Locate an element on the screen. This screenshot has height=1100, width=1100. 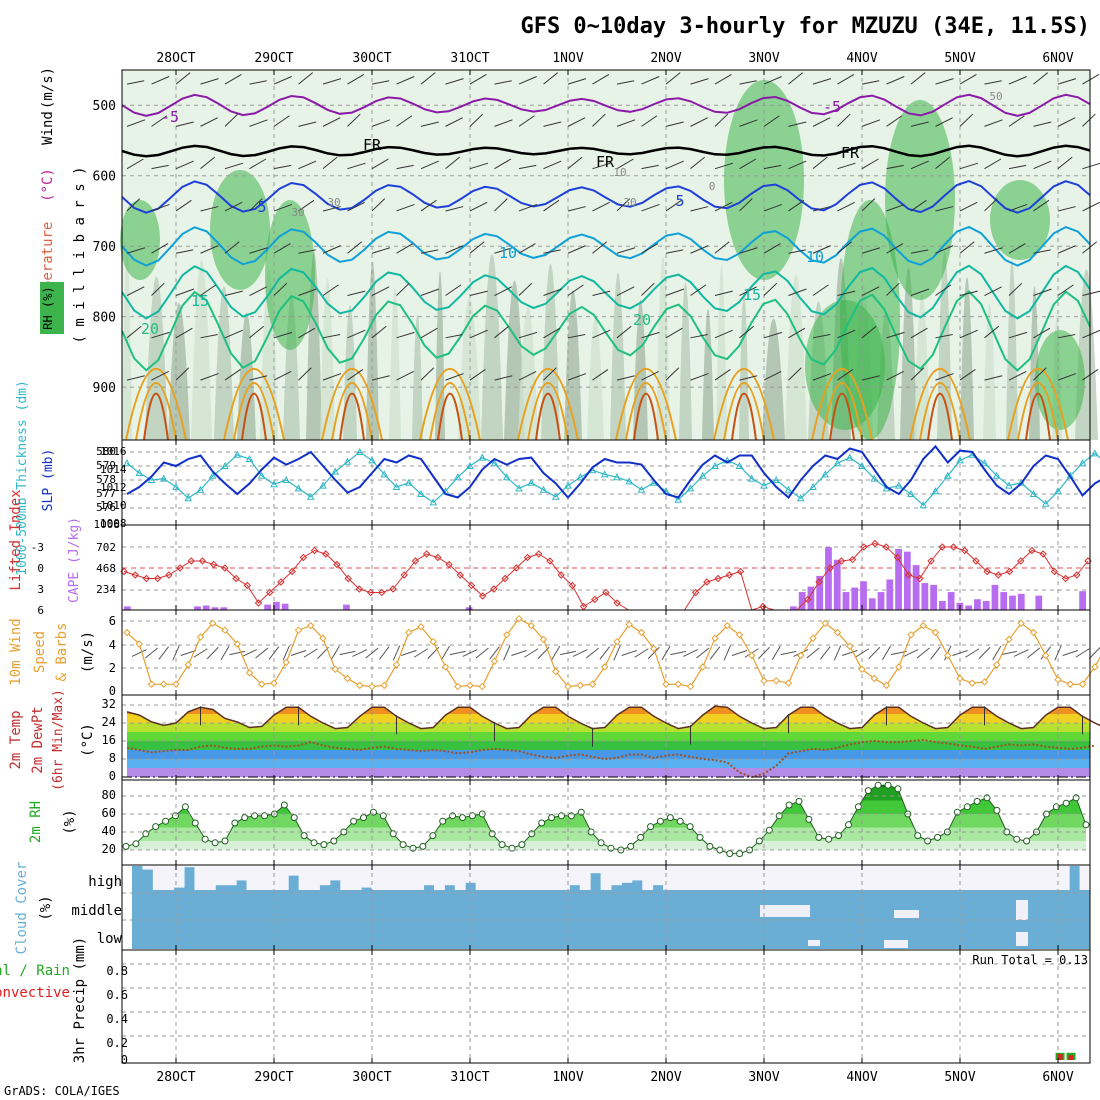
rh-tick-label: 80 is located at coordinates (109, 795).